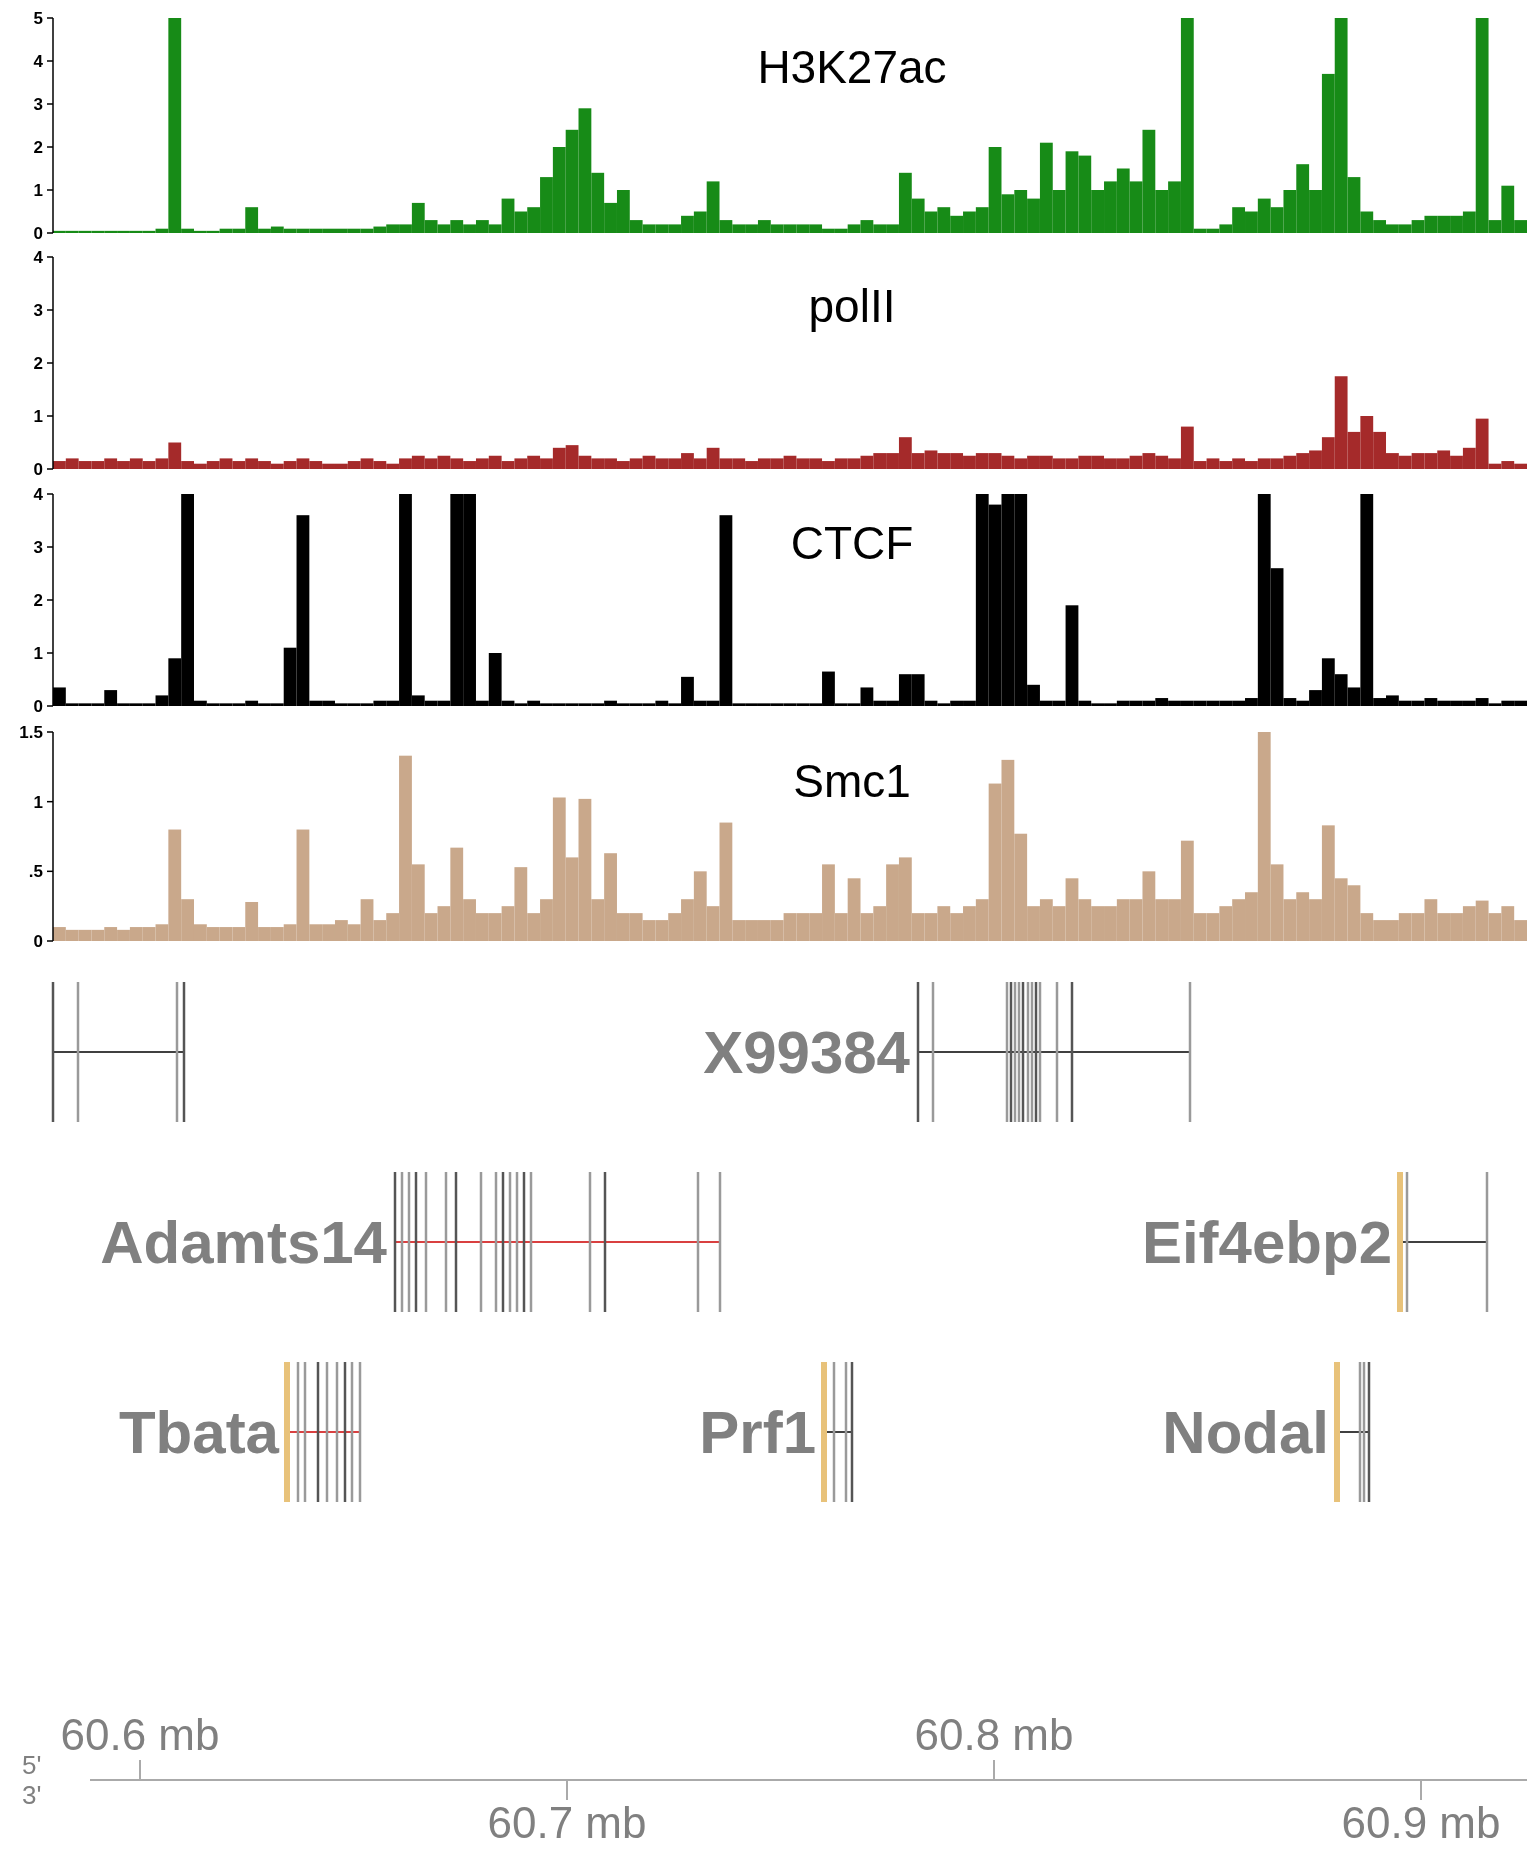 Image resolution: width=1531 pixels, height=1851 pixels. What do you see at coordinates (1266, 1242) in the screenshot?
I see `text: Eif4ebp2` at bounding box center [1266, 1242].